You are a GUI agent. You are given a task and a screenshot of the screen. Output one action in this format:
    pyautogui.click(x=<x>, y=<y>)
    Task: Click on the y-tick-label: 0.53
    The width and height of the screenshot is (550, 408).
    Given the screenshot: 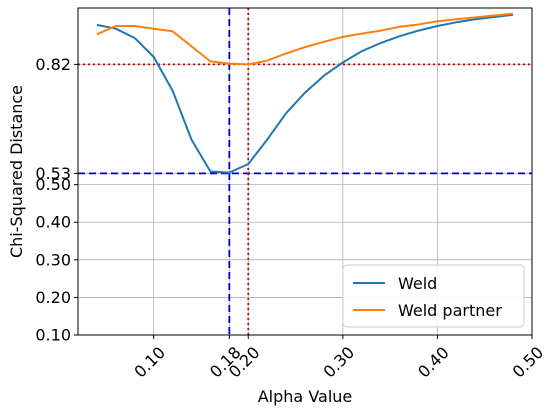 What is the action you would take?
    pyautogui.click(x=53, y=173)
    